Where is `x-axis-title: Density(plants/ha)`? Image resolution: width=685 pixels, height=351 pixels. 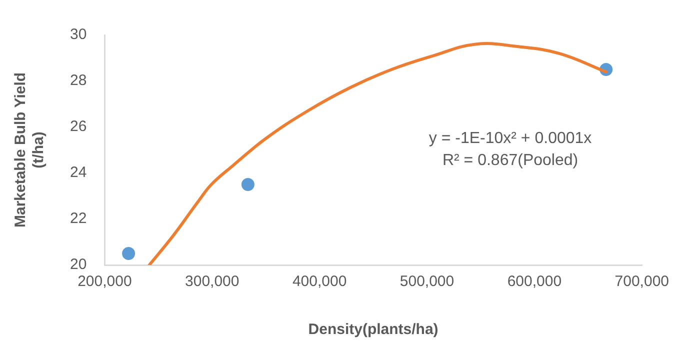 x-axis-title: Density(plants/ha) is located at coordinates (373, 329).